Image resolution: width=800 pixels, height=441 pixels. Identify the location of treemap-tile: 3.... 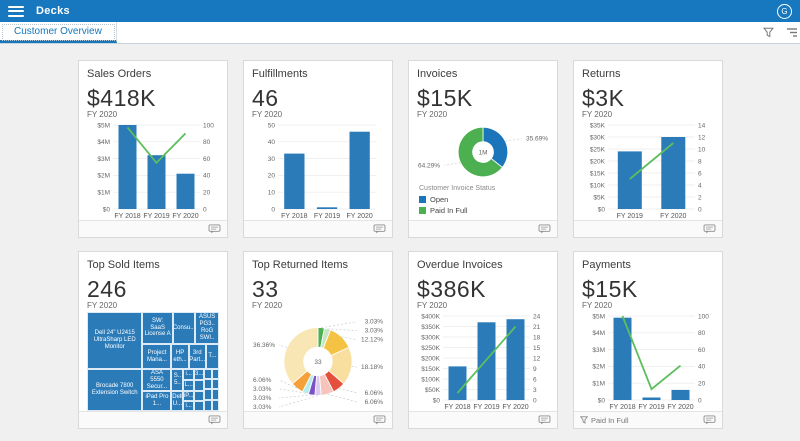
(199, 375).